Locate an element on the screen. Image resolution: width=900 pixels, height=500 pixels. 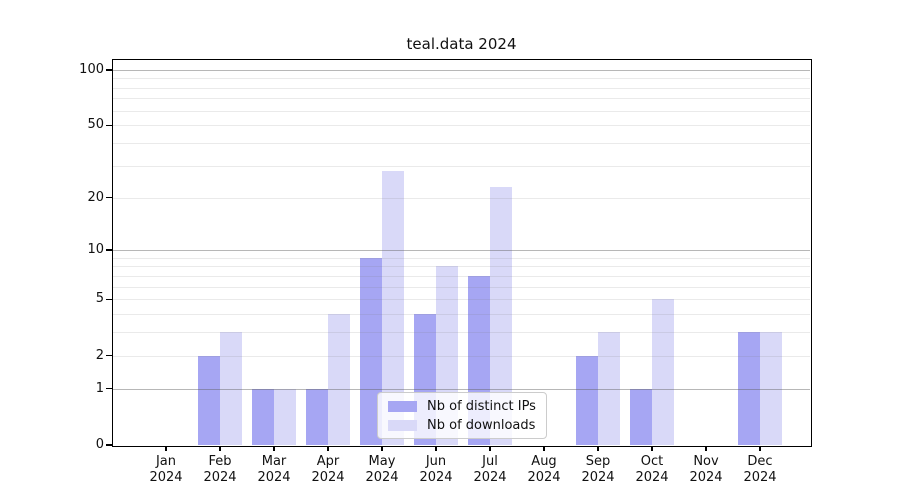
x-tick-mark-aug-2024 is located at coordinates (544, 448).